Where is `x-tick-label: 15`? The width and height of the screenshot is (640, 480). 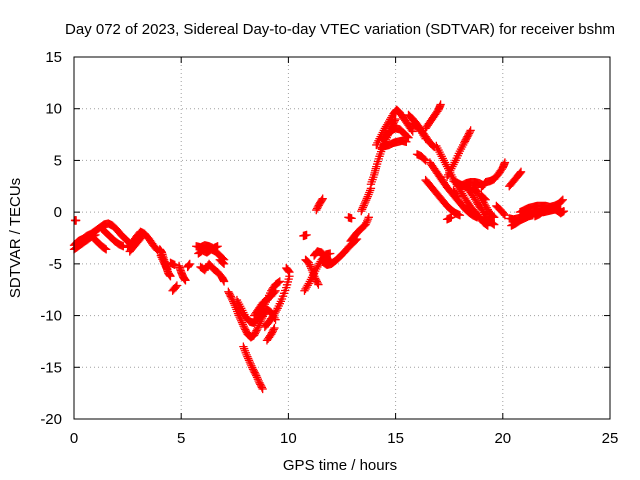
x-tick-label: 15 is located at coordinates (395, 438).